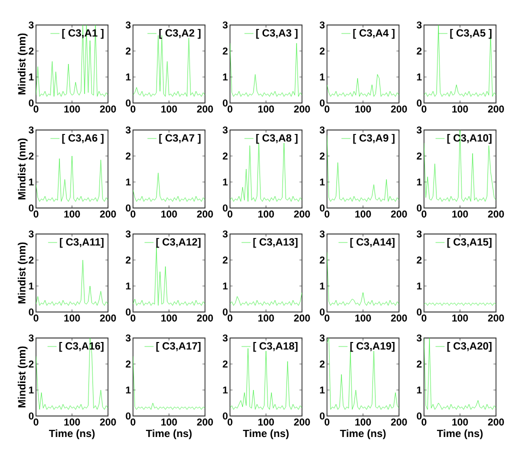 This screenshot has height=450, width=512. Describe the element at coordinates (82, 243) in the screenshot. I see `legend-label: [ C3,A11]` at that location.